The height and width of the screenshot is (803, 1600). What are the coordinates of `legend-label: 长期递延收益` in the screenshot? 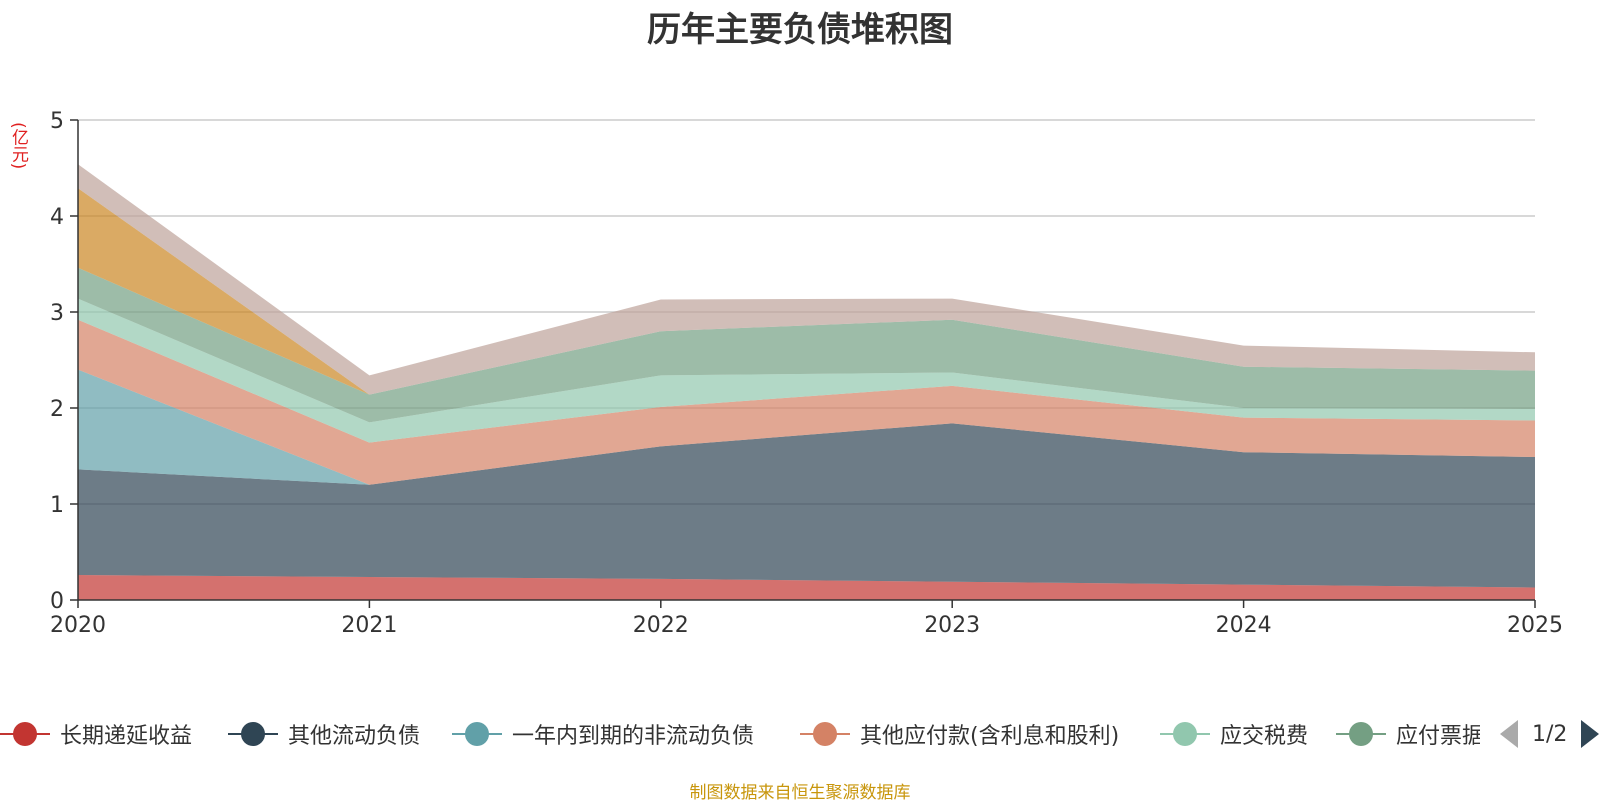 It's located at (126, 736).